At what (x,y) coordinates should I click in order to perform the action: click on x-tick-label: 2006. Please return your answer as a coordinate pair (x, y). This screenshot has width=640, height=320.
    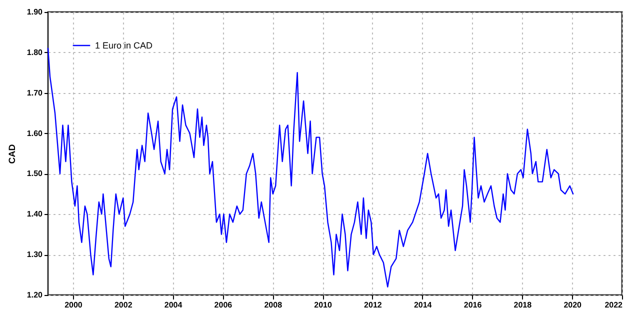
    Looking at the image, I should click on (223, 305).